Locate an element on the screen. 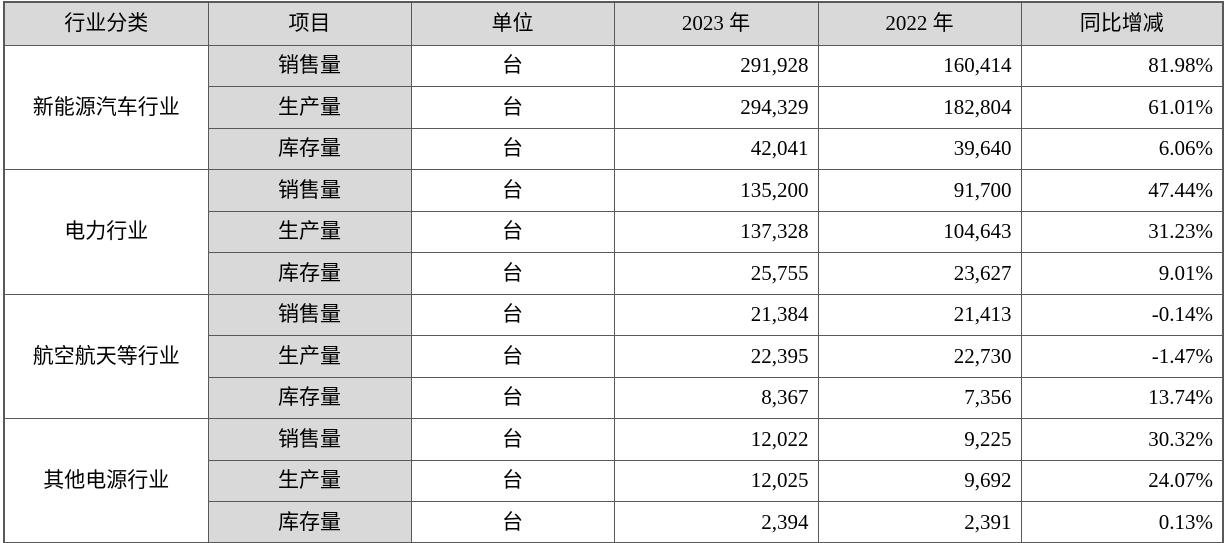 The image size is (1227, 543). value-2023-cell: 42,041 is located at coordinates (716, 148).